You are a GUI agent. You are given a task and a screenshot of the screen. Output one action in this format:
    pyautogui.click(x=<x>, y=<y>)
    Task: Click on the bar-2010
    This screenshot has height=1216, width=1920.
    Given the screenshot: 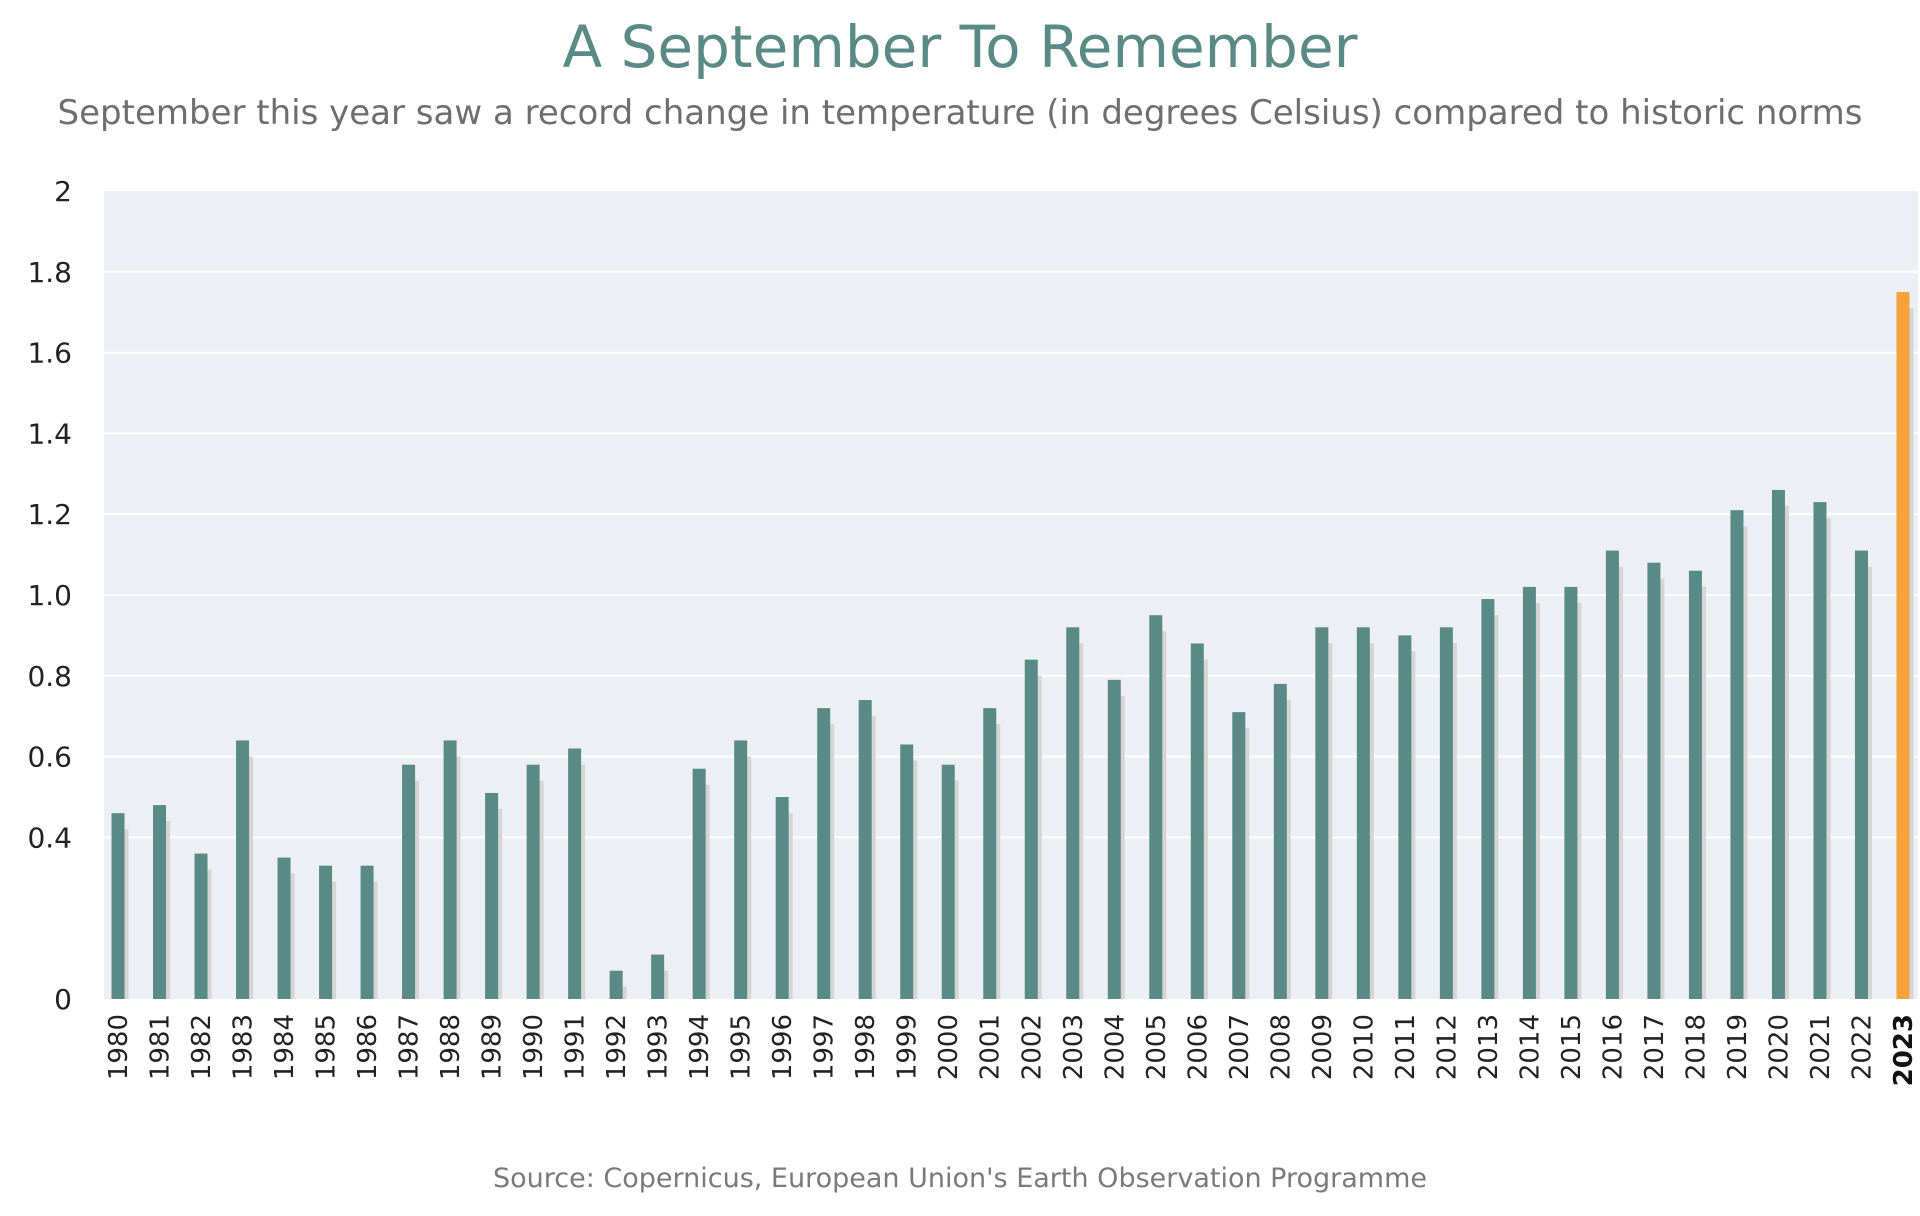 What is the action you would take?
    pyautogui.click(x=1363, y=813)
    